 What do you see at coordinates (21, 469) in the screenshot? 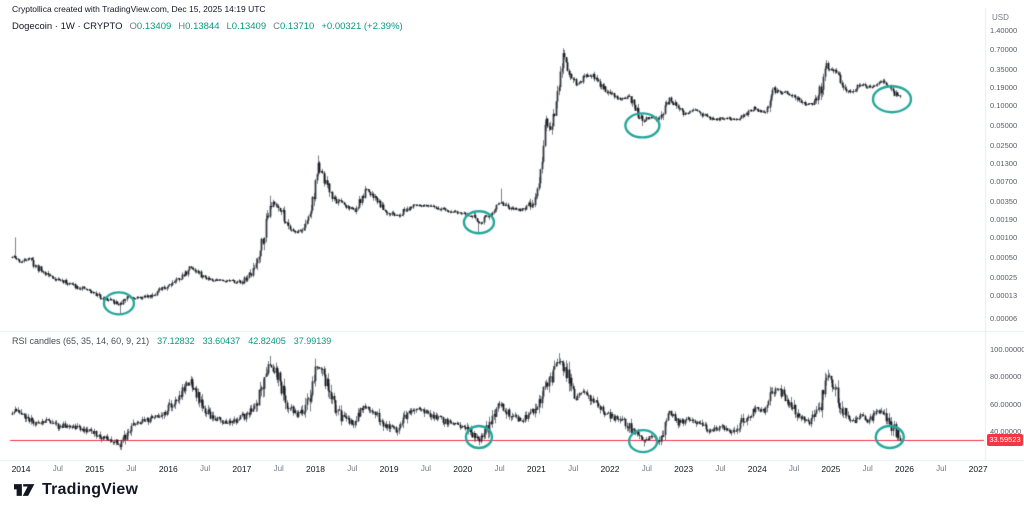
I see `axis-tick-label: 2014` at bounding box center [21, 469].